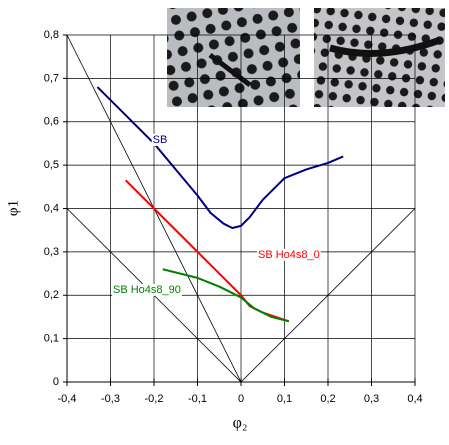 This screenshot has height=445, width=449. What do you see at coordinates (233, 57) in the screenshot?
I see `photo-left` at bounding box center [233, 57].